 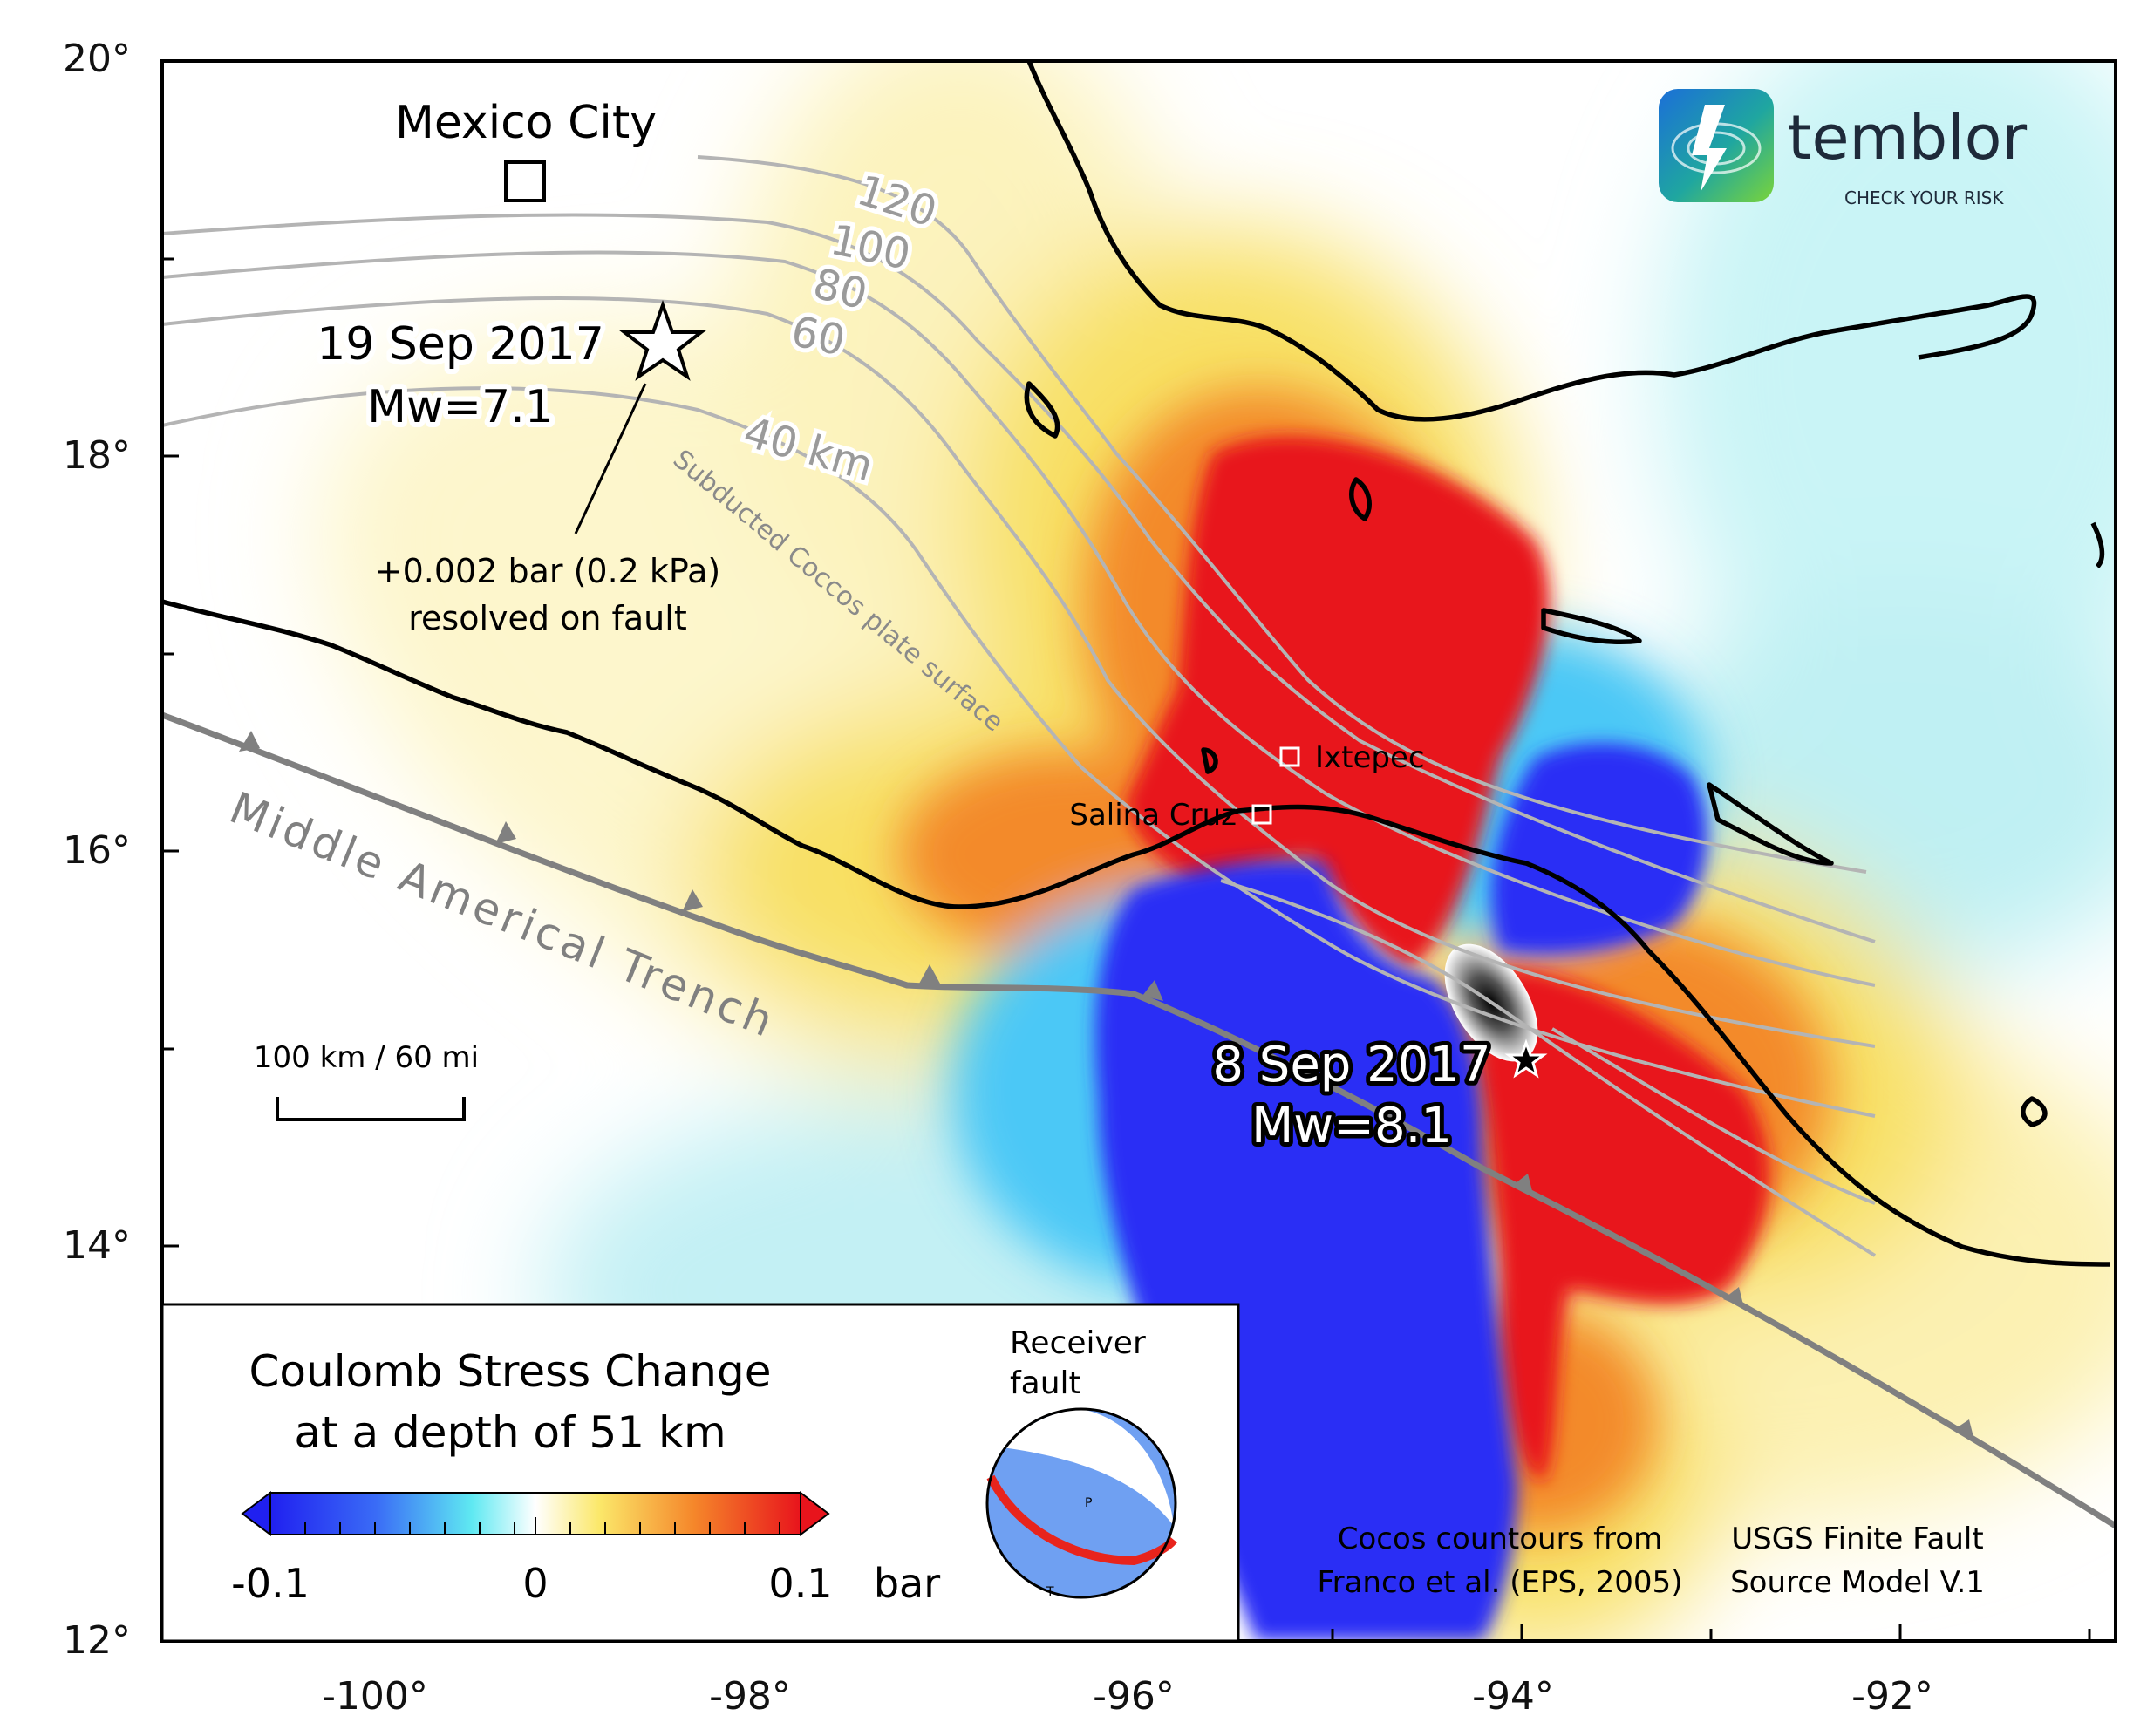 What do you see at coordinates (1153, 816) in the screenshot?
I see `salina-cruz-label: Salina Cruz` at bounding box center [1153, 816].